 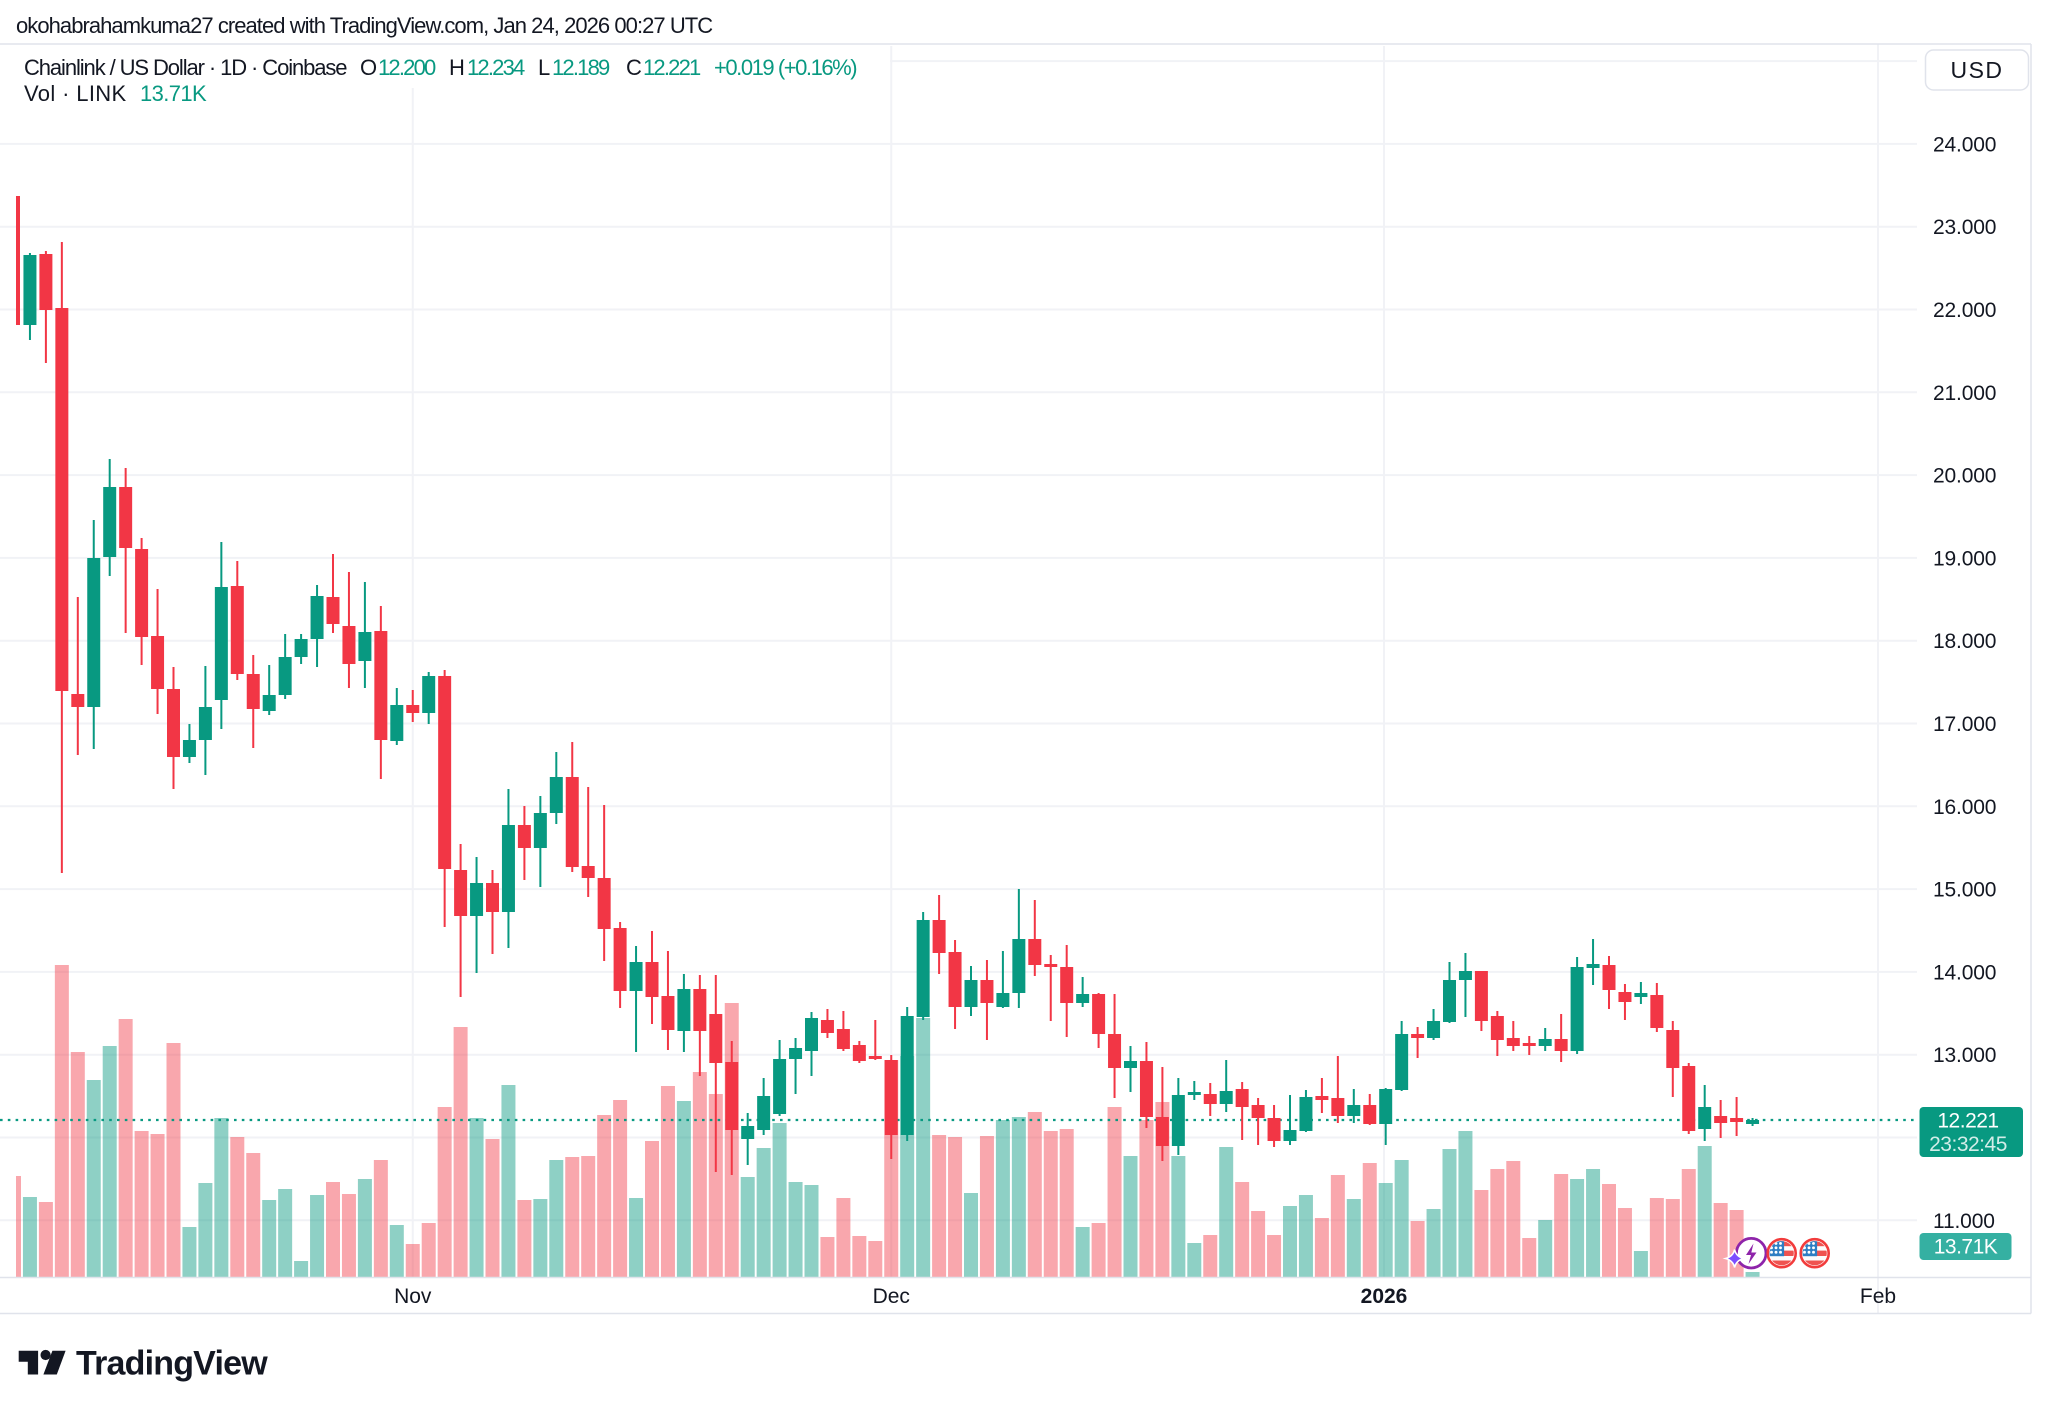 What do you see at coordinates (413, 1296) in the screenshot?
I see `svg-text: Nov` at bounding box center [413, 1296].